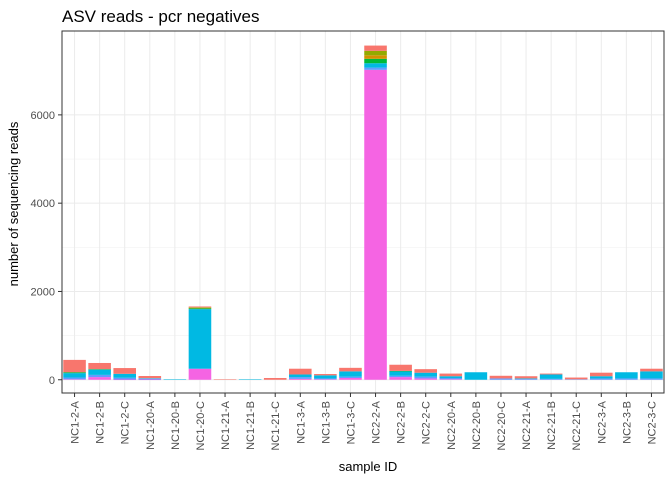 The image size is (672, 480). I want to click on x-tick-label: NC1-20-B, so click(176, 425).